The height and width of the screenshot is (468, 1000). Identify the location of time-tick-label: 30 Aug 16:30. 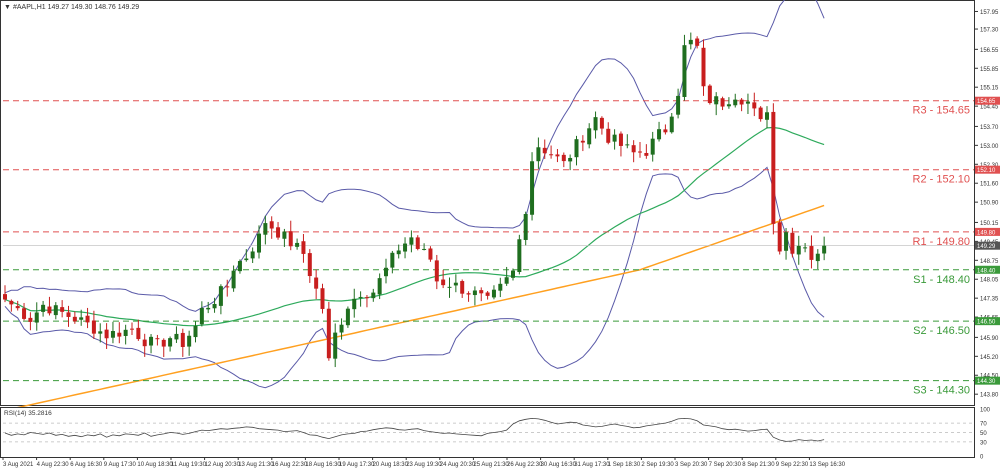
(559, 465).